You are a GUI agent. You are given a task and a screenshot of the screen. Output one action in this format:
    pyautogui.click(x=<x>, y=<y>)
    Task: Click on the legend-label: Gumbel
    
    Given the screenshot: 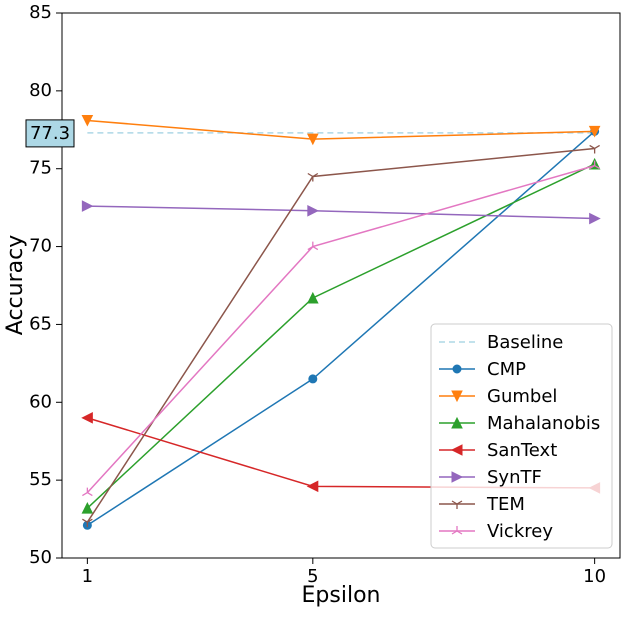 What is the action you would take?
    pyautogui.click(x=522, y=396)
    